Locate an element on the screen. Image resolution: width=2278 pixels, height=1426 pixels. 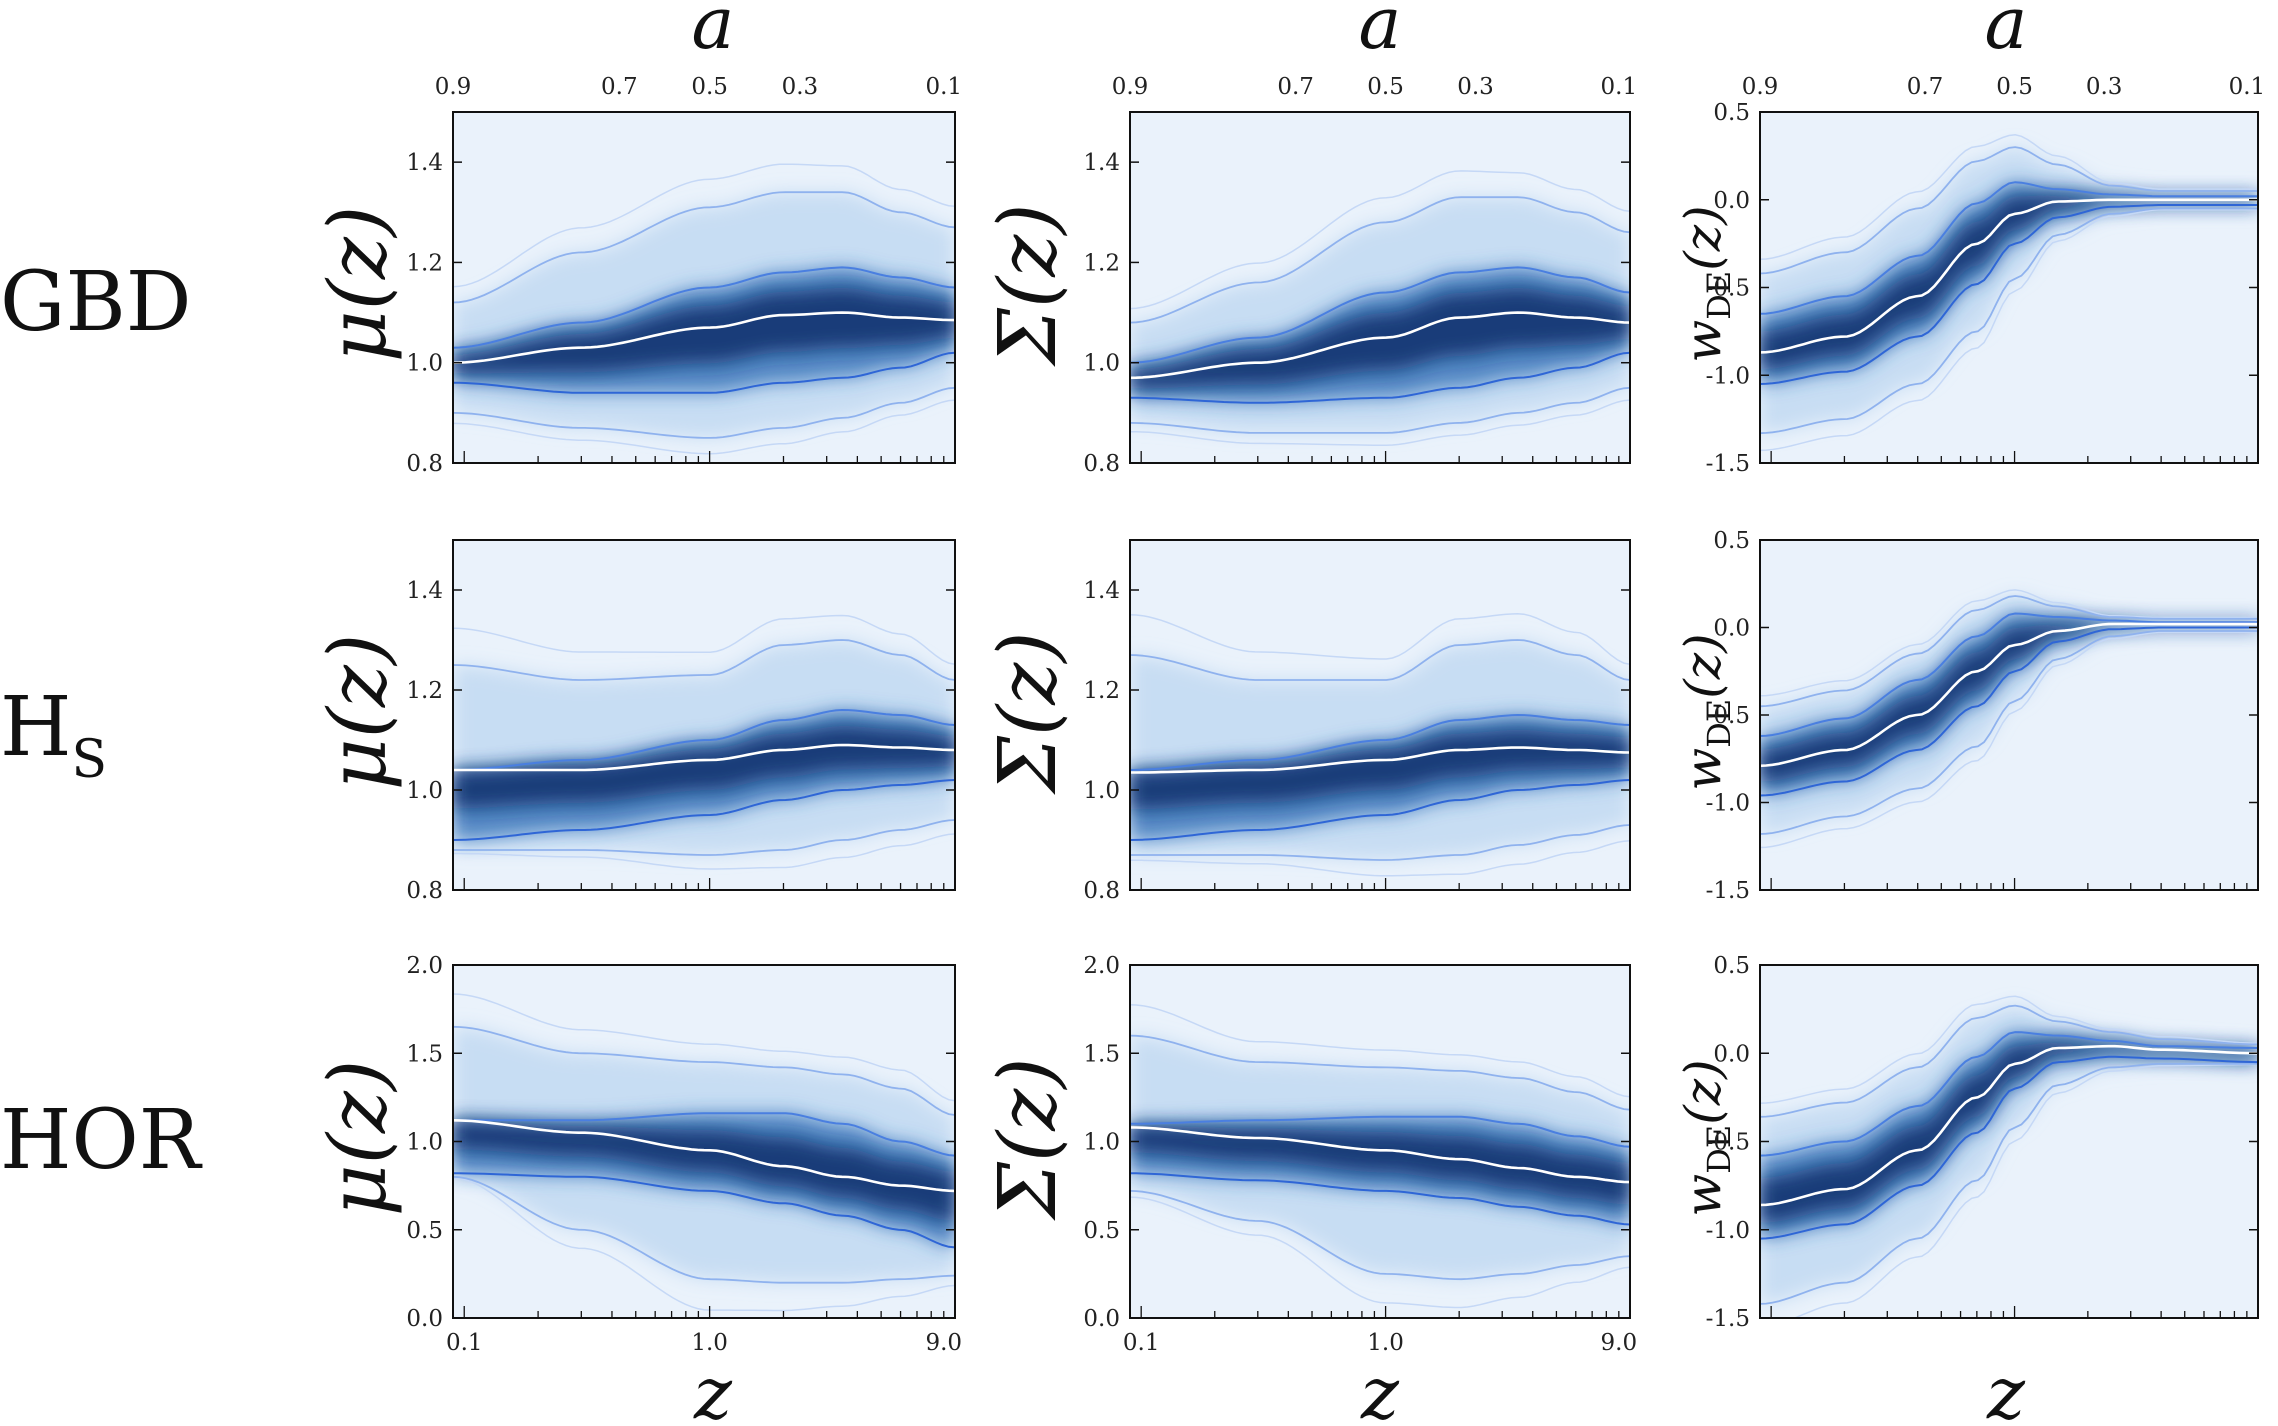
top-tick-label-gbd-mu: 0.5 is located at coordinates (709, 87).